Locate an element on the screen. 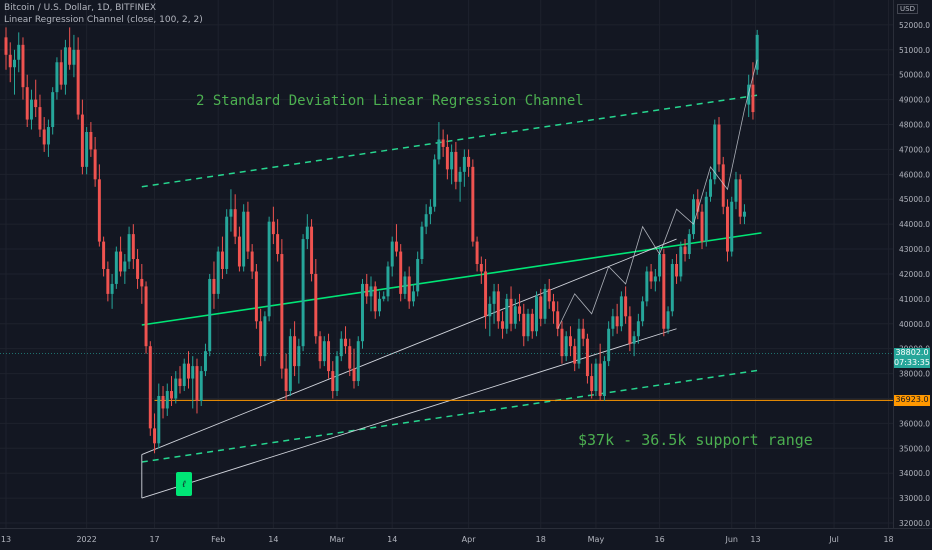  time-tick-label: Apr is located at coordinates (469, 539).